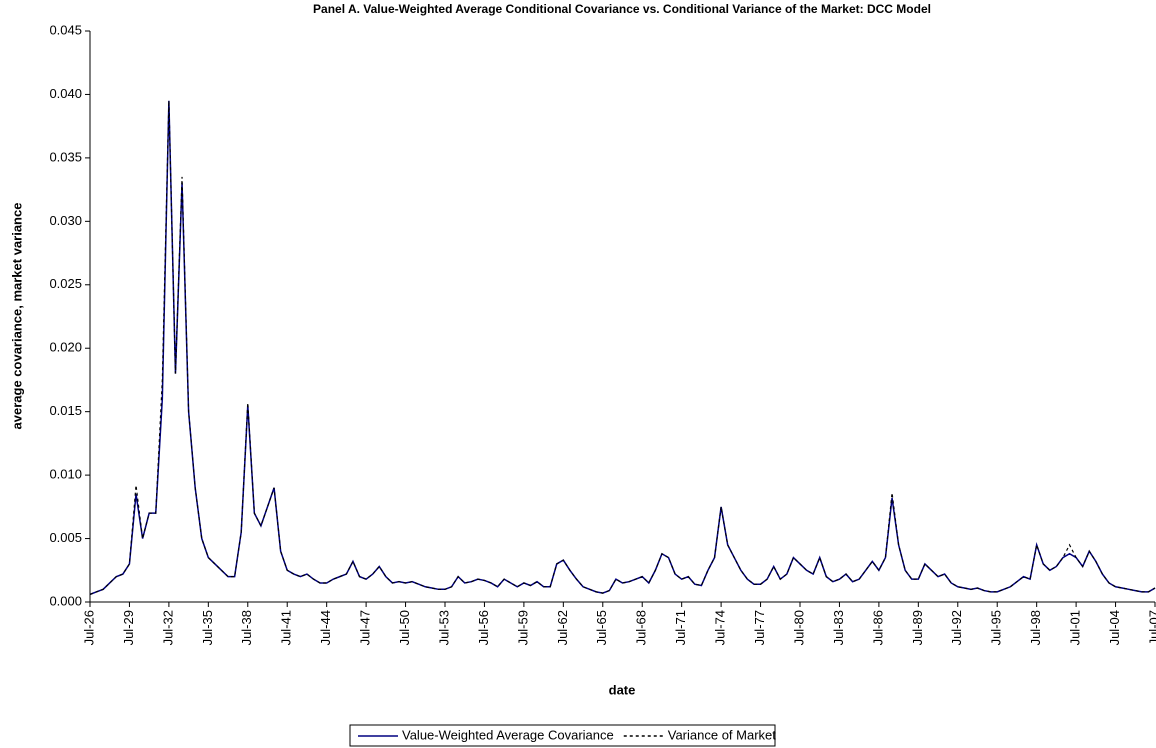 The image size is (1156, 748). Describe the element at coordinates (798, 627) in the screenshot. I see `x-tick-label: Jul-80` at that location.